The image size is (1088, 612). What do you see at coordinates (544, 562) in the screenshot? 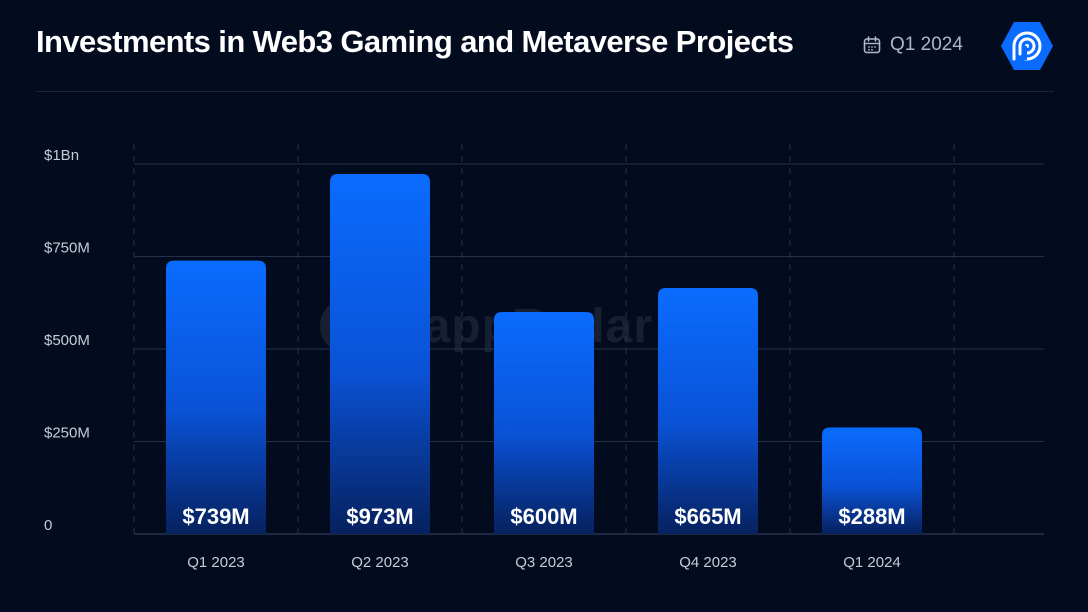
I see `x-tick-label: Q3 2023` at bounding box center [544, 562].